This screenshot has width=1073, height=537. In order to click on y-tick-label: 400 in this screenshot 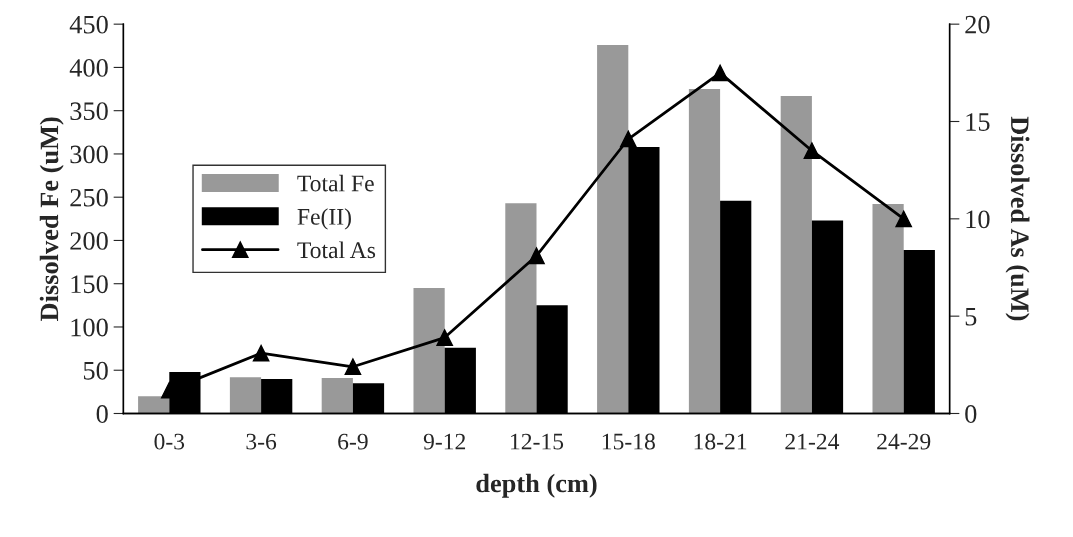, I will do `click(88, 68)`.